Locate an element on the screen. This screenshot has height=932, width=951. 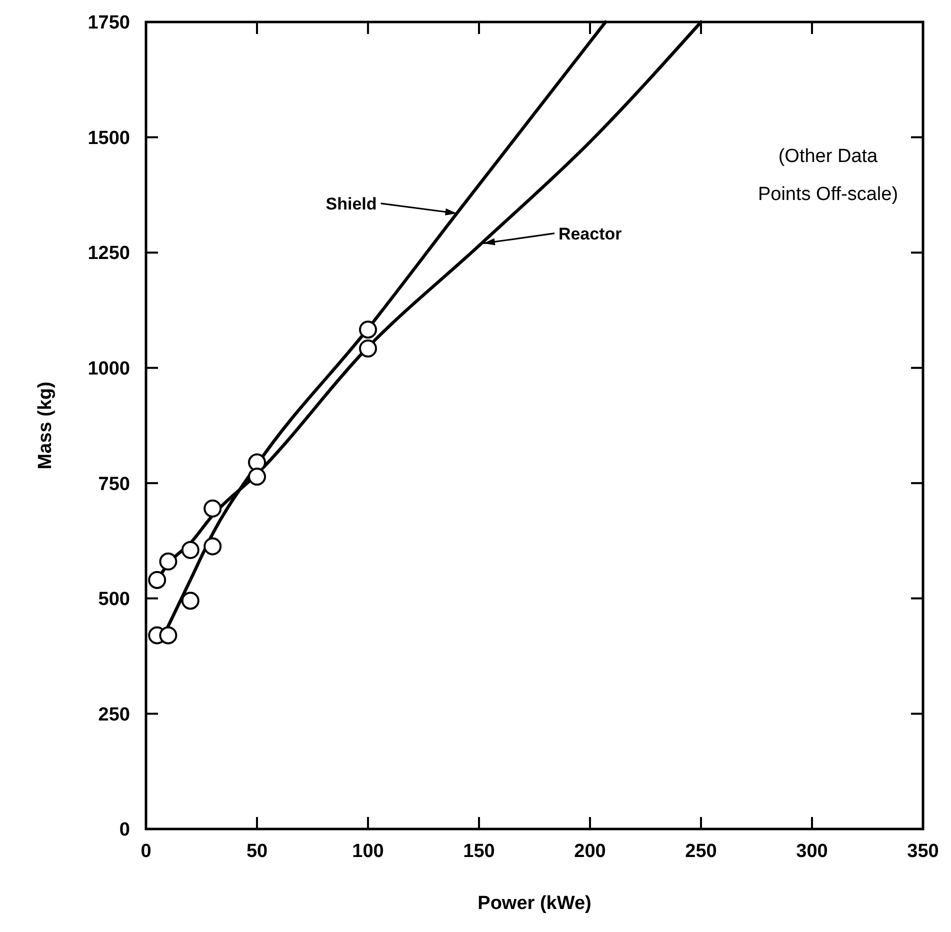
x-tick-label: 150 is located at coordinates (479, 851).